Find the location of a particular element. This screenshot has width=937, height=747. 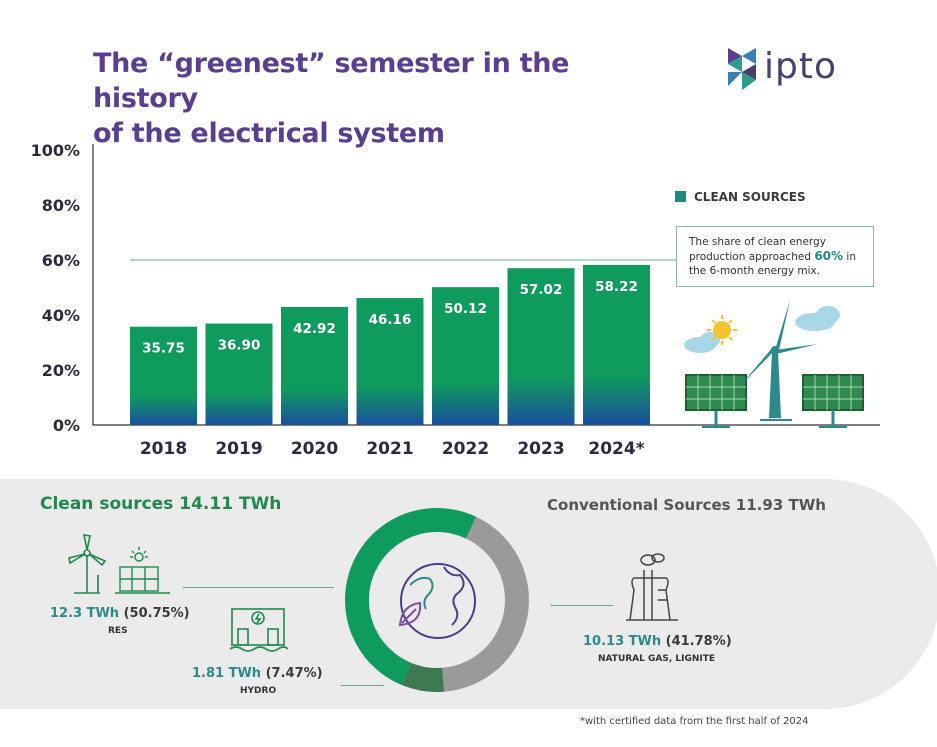

energy-donut-chart is located at coordinates (436, 600).